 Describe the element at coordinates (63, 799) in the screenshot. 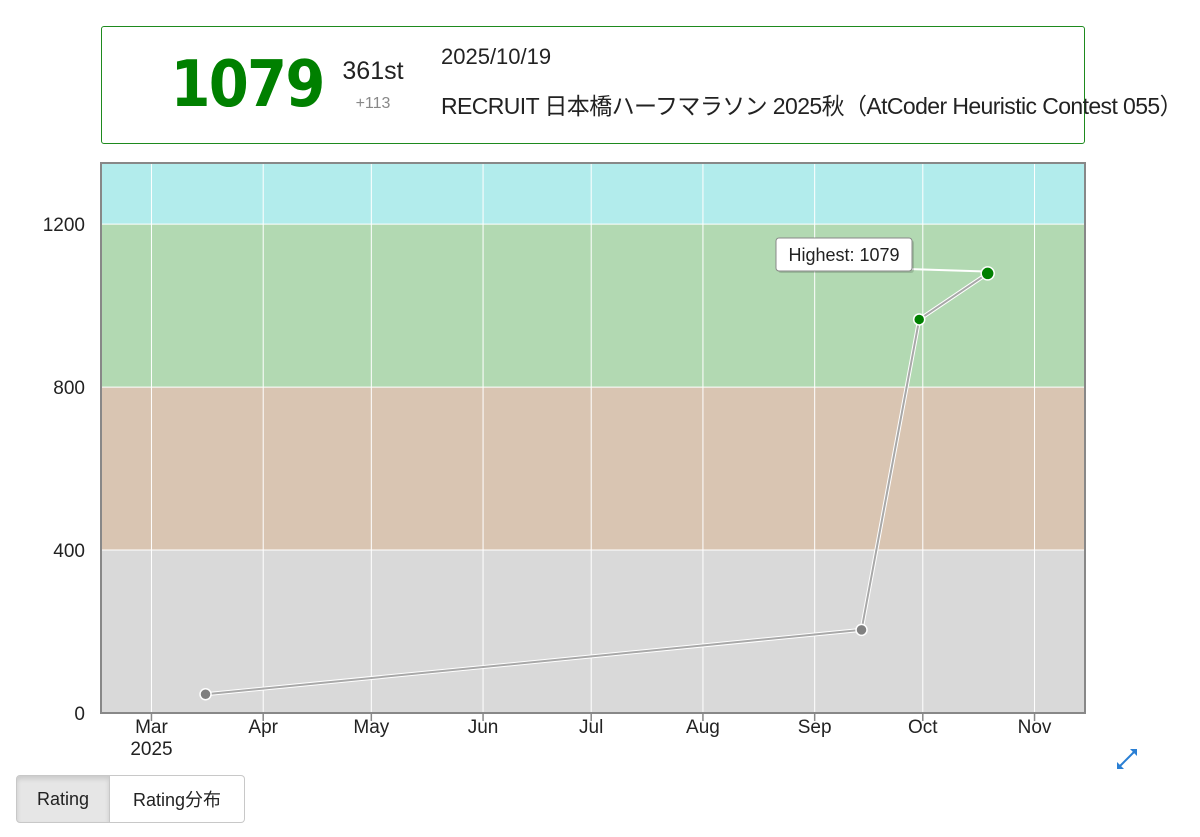

I see `tab-rating: Rating` at that location.